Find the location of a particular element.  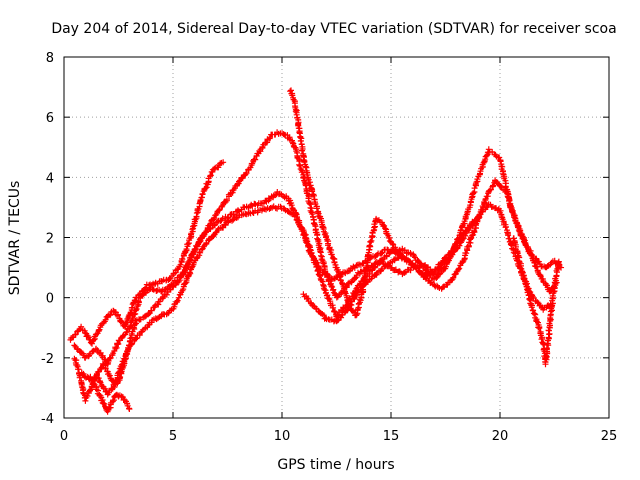

y-tick-label: 8 is located at coordinates (50, 58).